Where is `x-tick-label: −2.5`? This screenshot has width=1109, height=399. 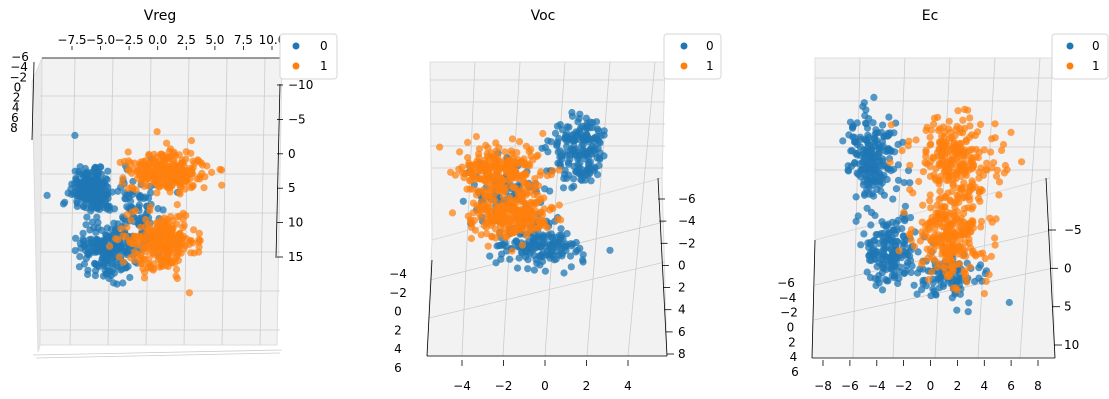 x-tick-label: −2.5 is located at coordinates (129, 40).